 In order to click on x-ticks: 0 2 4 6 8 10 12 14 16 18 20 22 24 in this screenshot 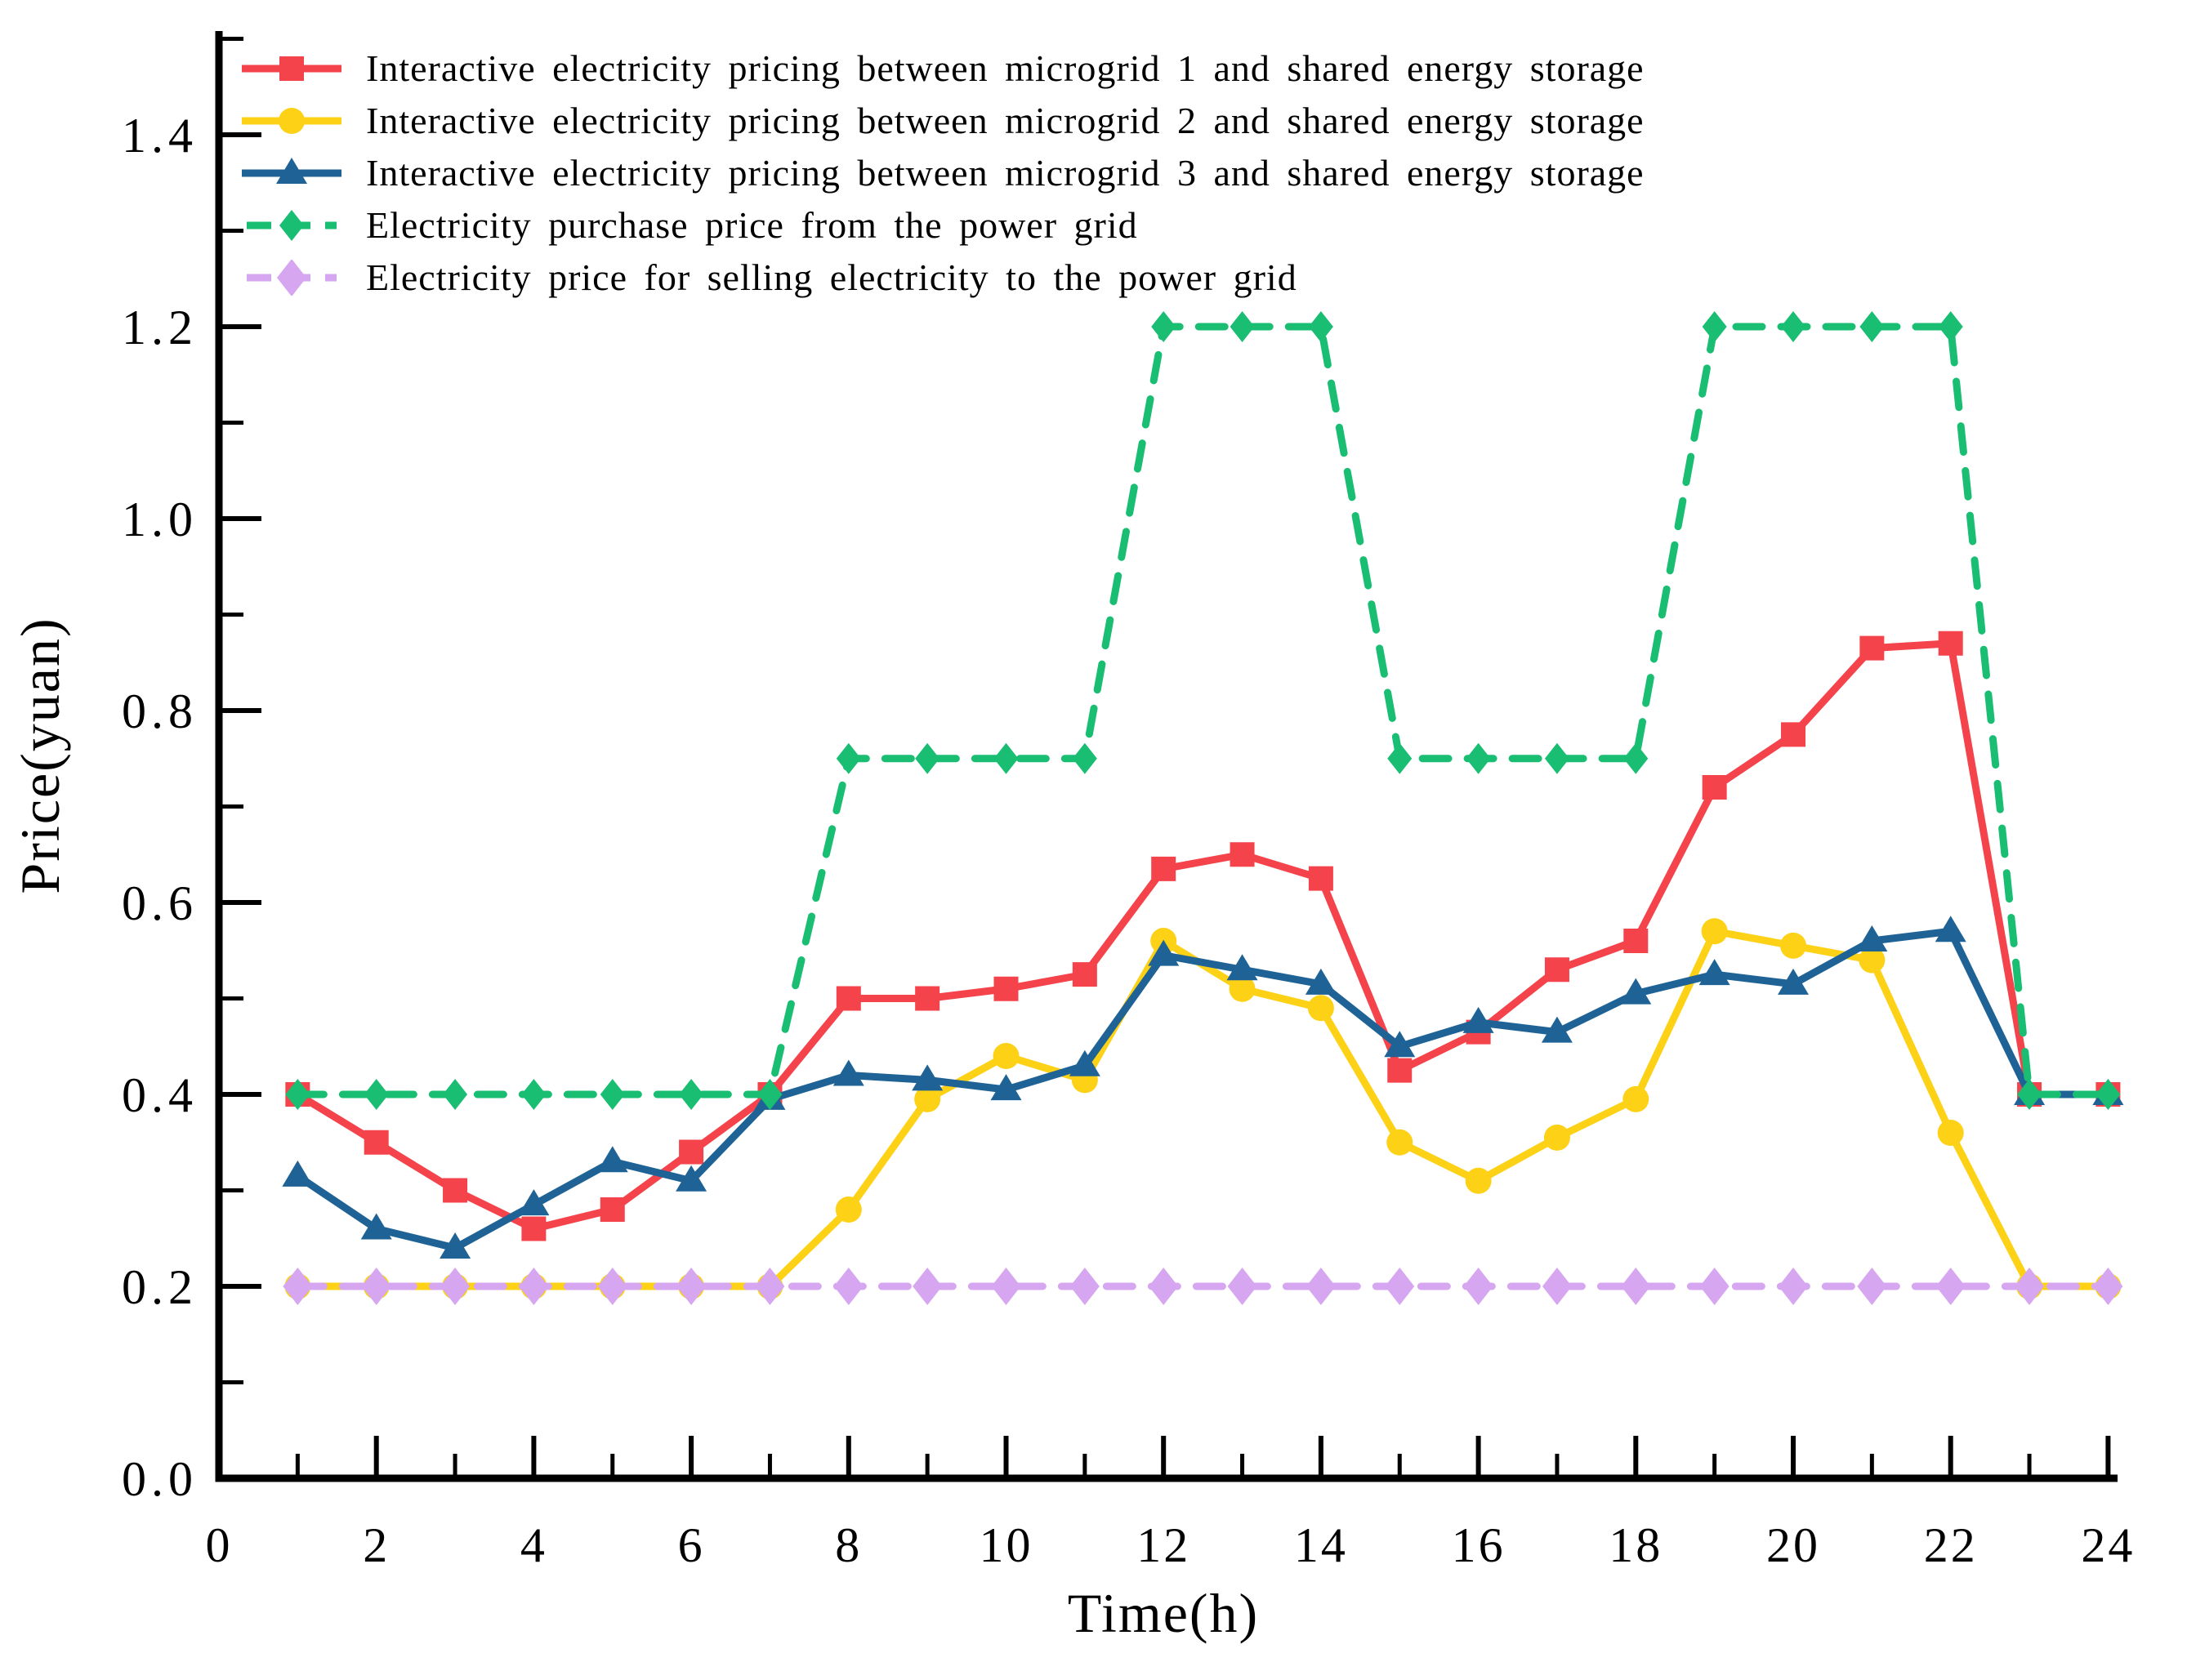, I will do `click(1170, 1504)`.